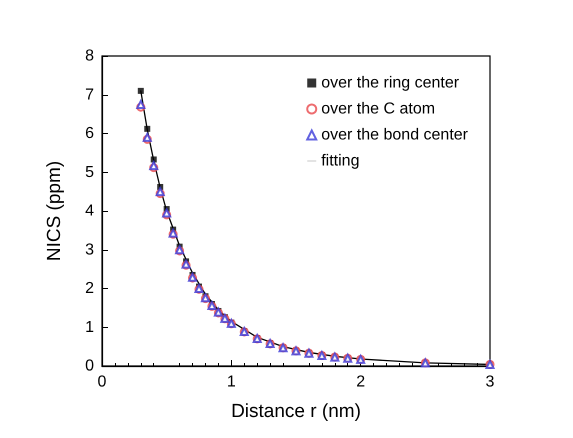 This screenshot has width=573, height=438. Describe the element at coordinates (378, 109) in the screenshot. I see `legend-label: over the C atom` at that location.